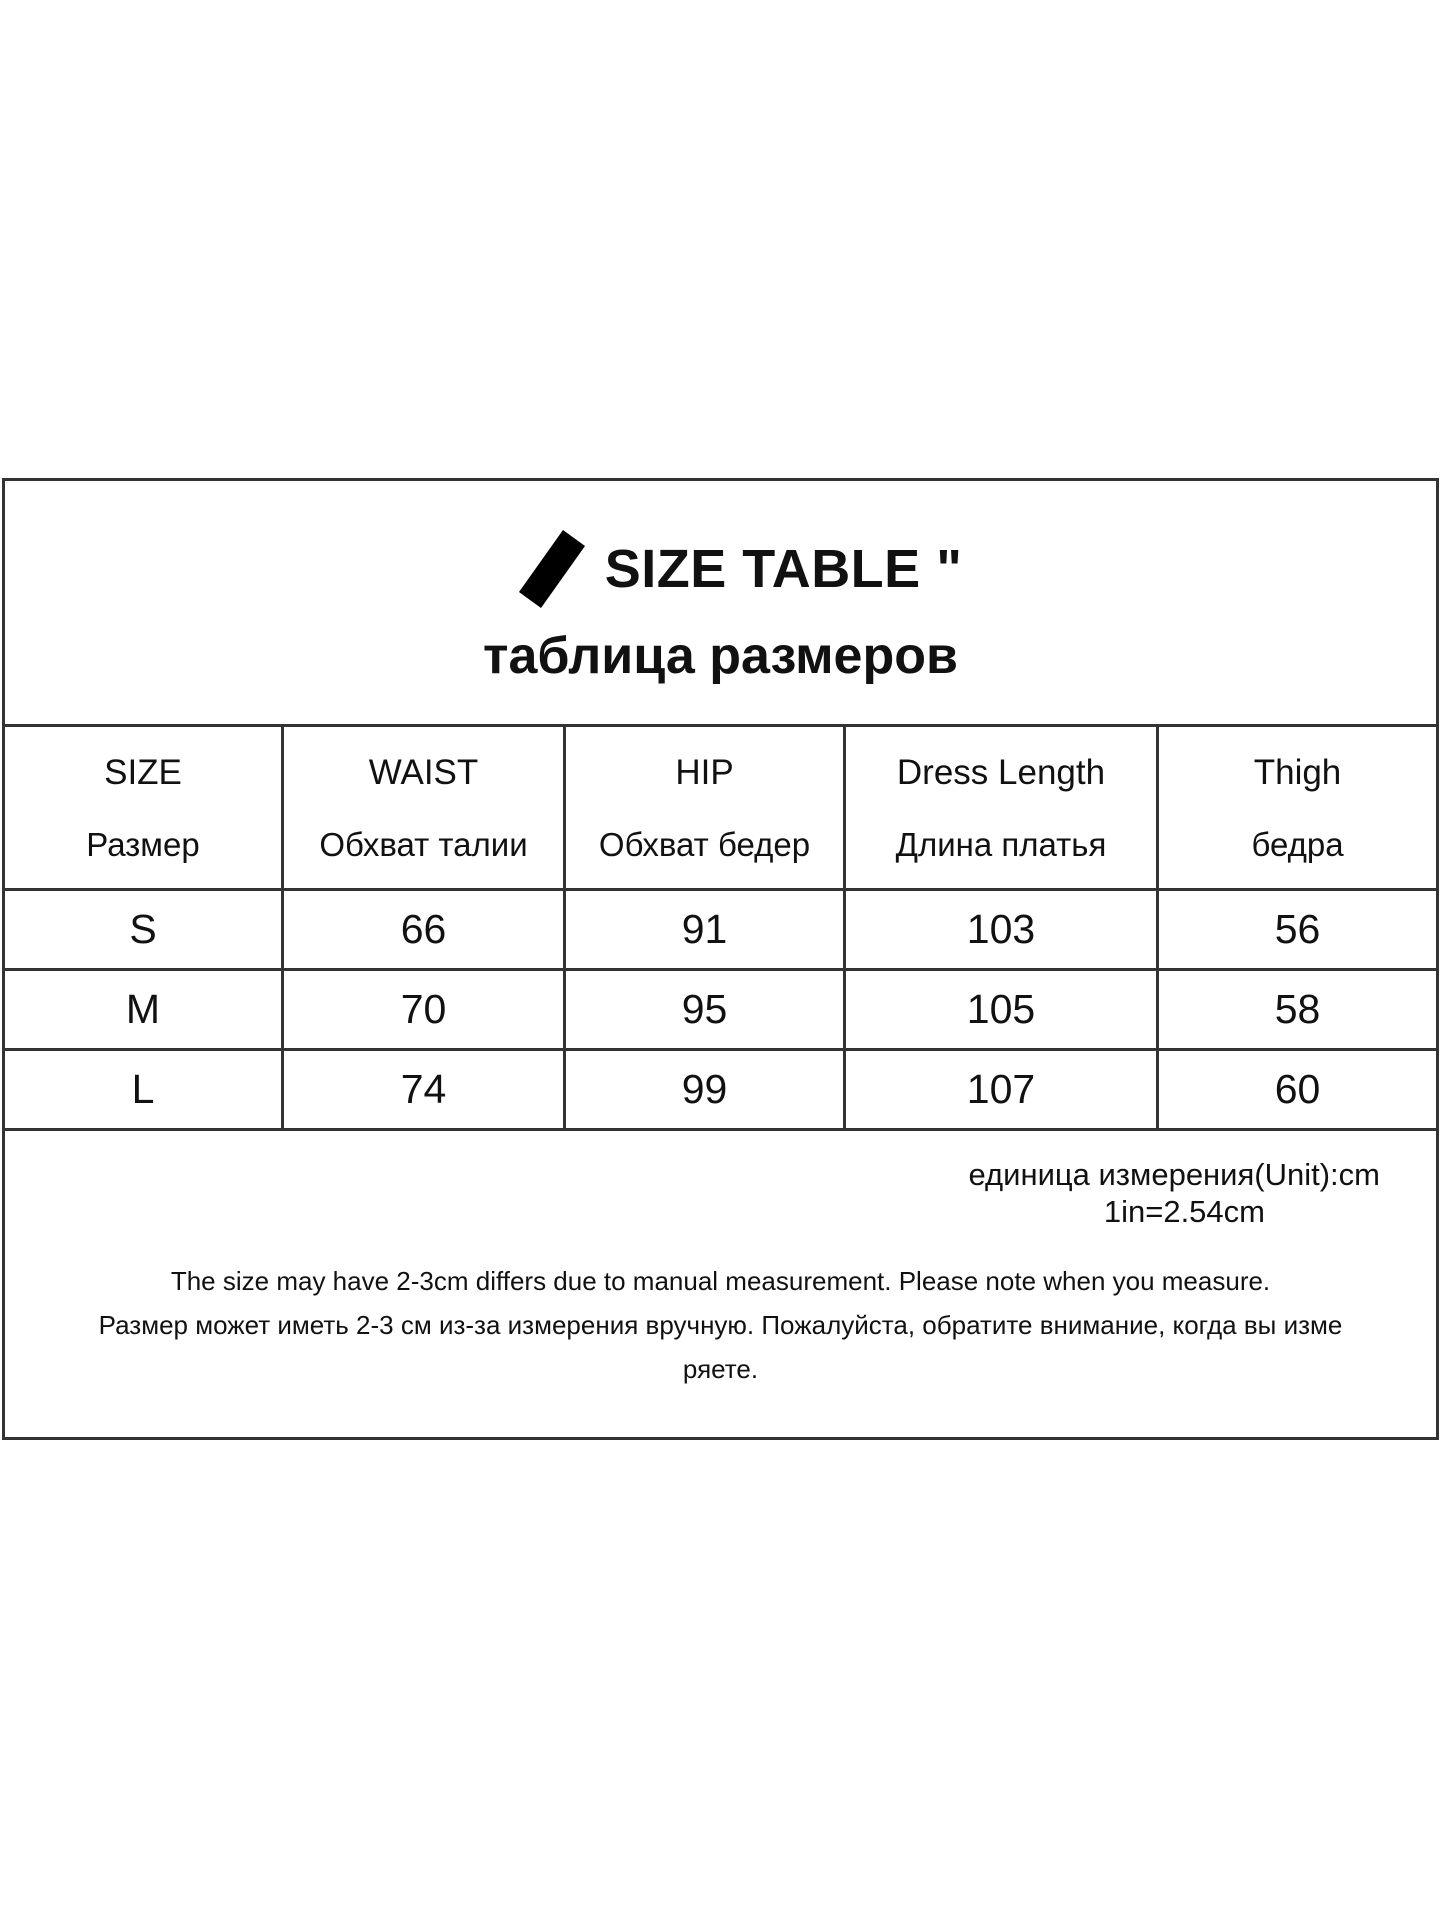  I want to click on cell-value: 74, so click(423, 1089).